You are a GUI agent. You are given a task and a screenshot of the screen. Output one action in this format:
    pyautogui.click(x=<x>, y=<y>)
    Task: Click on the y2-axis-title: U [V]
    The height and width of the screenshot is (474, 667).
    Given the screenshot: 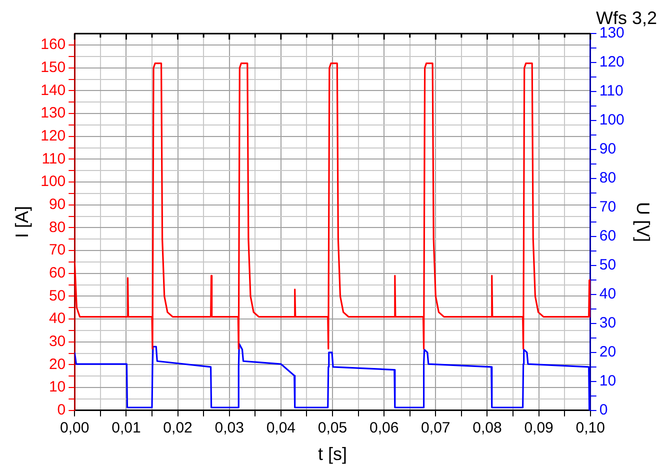 What is the action you would take?
    pyautogui.click(x=643, y=222)
    